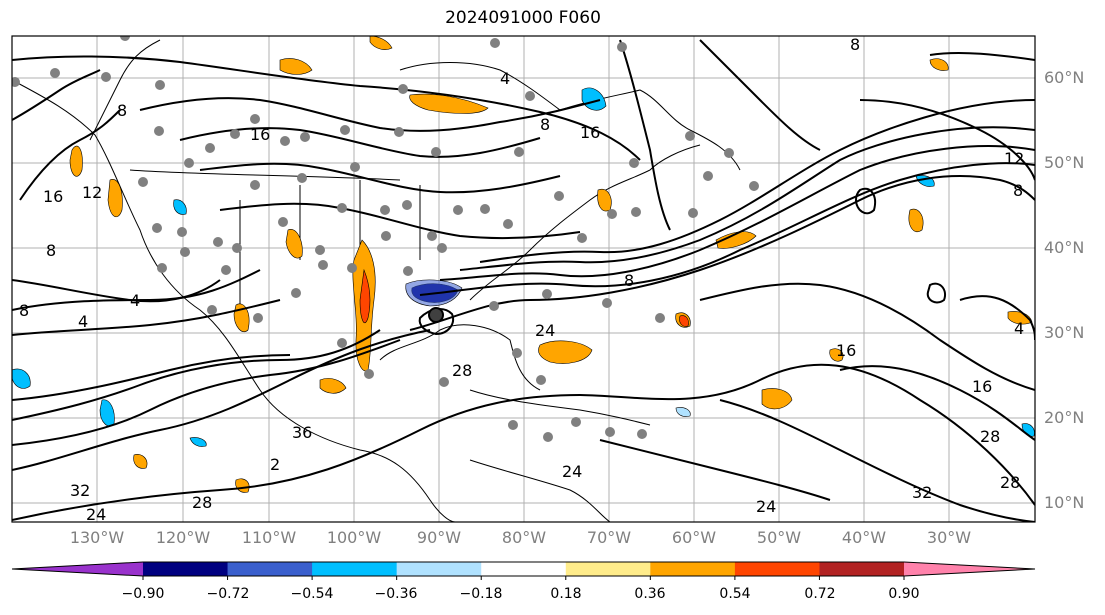 This screenshot has height=615, width=1105. Describe the element at coordinates (523, 18) in the screenshot. I see `map-title: 2024091000 F060` at that location.